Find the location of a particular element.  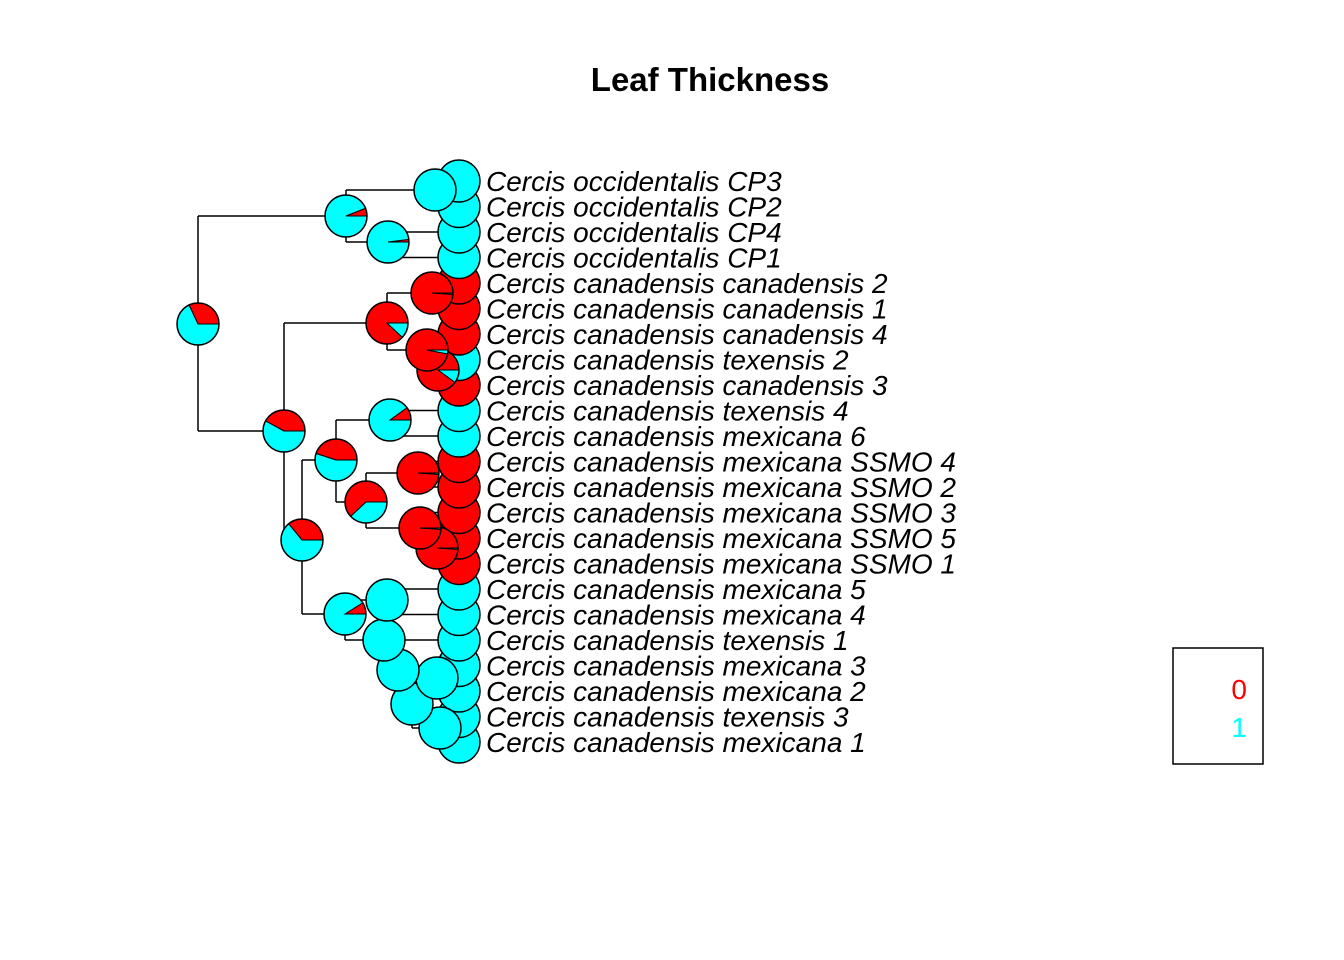

node-pie-tex1-group-base is located at coordinates (384, 640).